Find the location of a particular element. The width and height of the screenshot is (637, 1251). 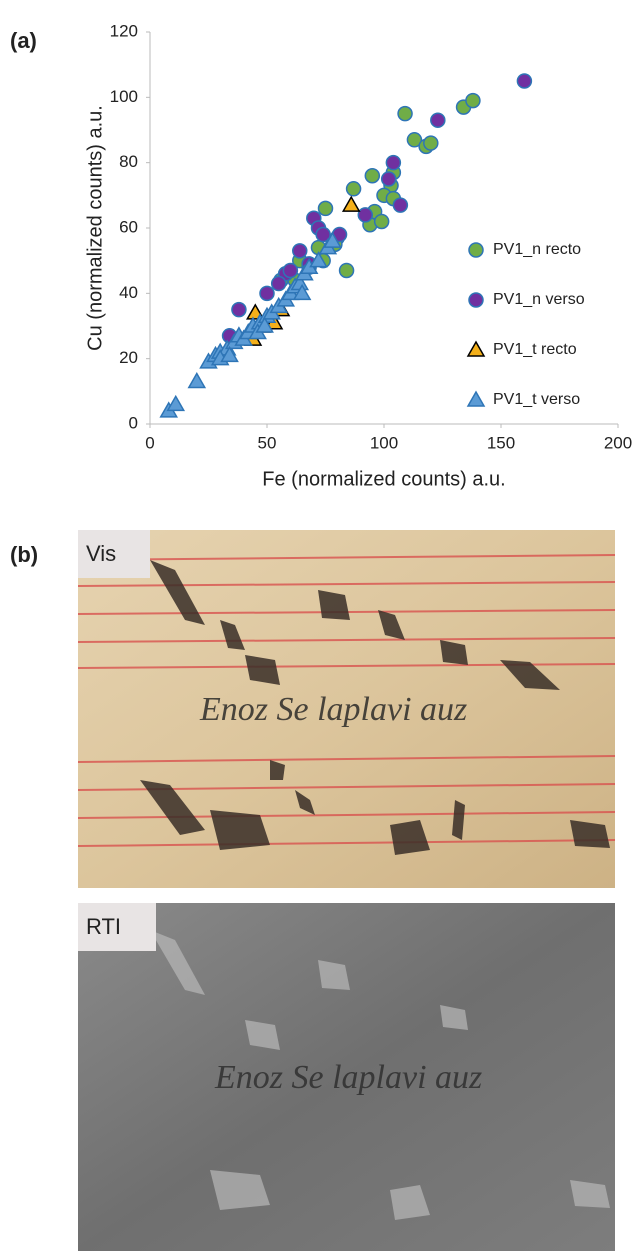

y-tick-label: 120 is located at coordinates (124, 30).